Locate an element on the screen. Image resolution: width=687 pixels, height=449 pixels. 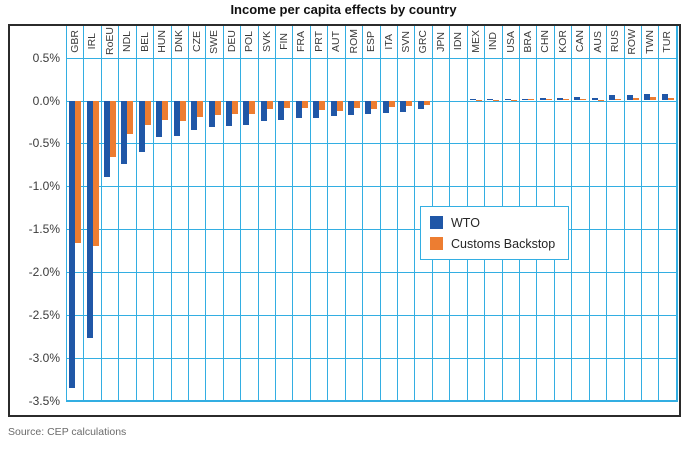
bar-customs-backstop-rom is located at coordinates (356, 104).